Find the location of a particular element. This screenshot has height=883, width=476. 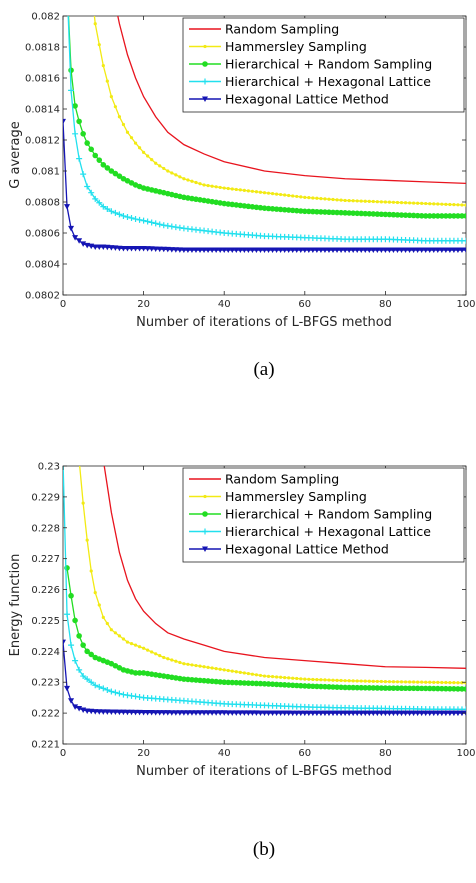

legend-label-a-random-sampling: Random Sampling is located at coordinates (282, 29).